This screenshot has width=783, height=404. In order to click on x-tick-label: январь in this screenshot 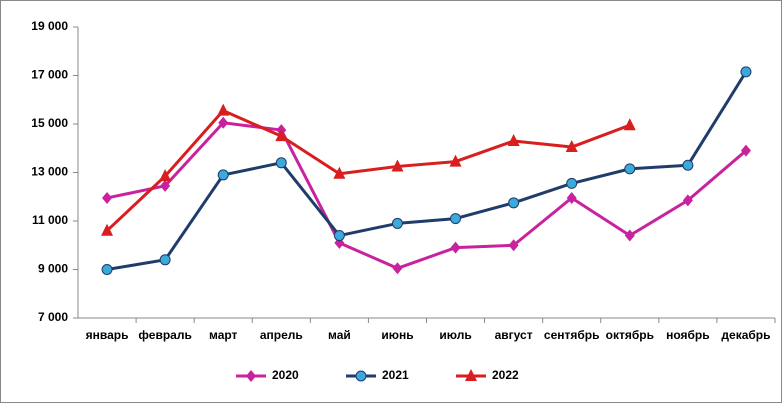, I will do `click(107, 335)`.